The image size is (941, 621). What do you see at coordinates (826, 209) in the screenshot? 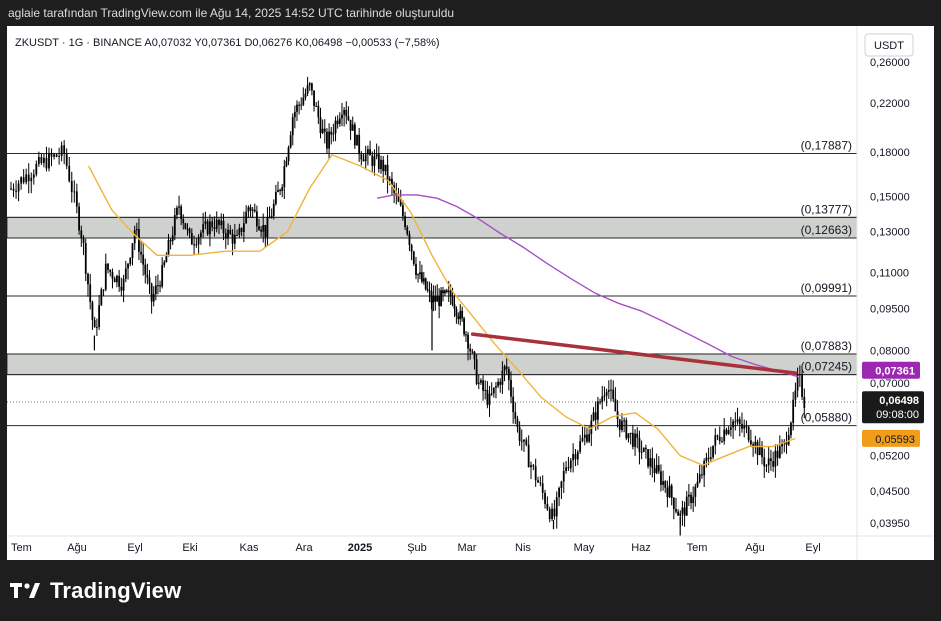
I see `level-label: (0,13777)` at bounding box center [826, 209].